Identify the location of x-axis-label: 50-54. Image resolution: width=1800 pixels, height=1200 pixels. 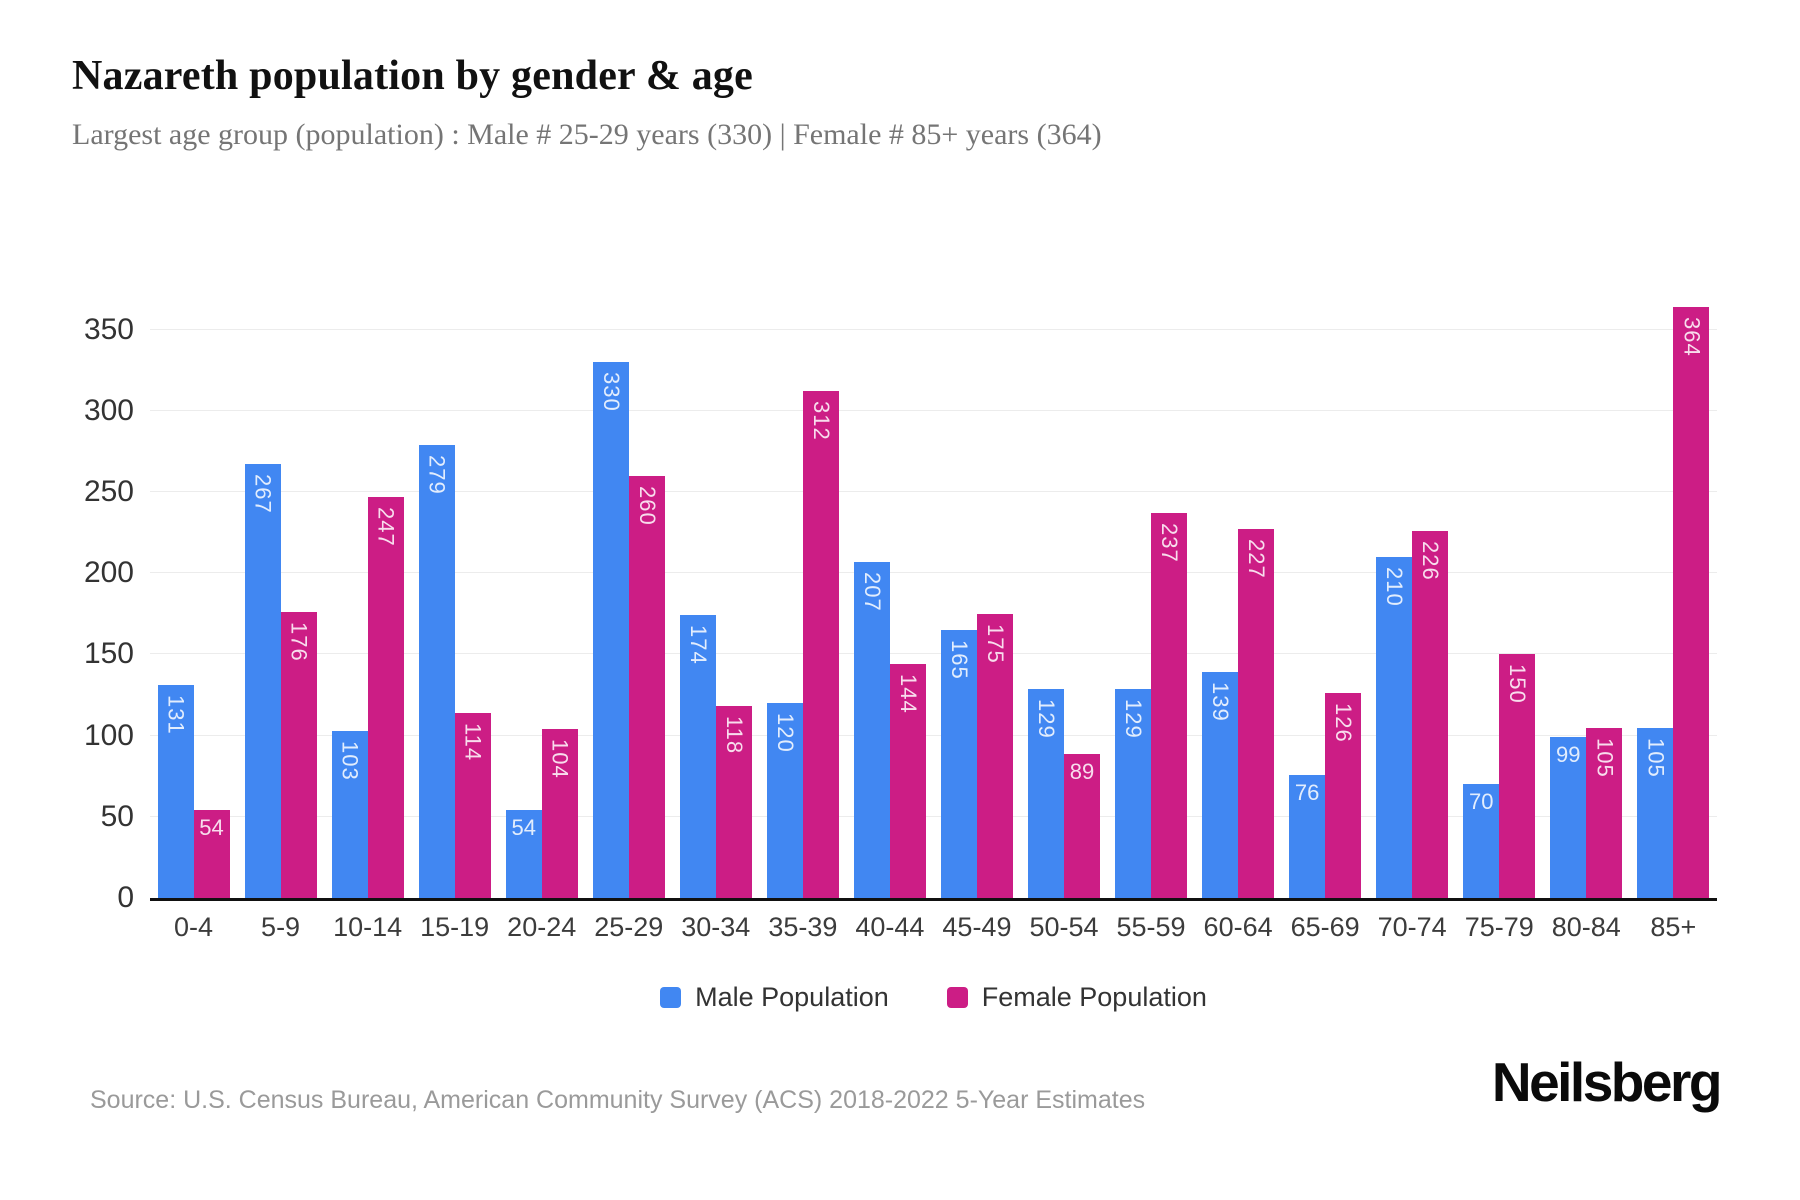
(1064, 927).